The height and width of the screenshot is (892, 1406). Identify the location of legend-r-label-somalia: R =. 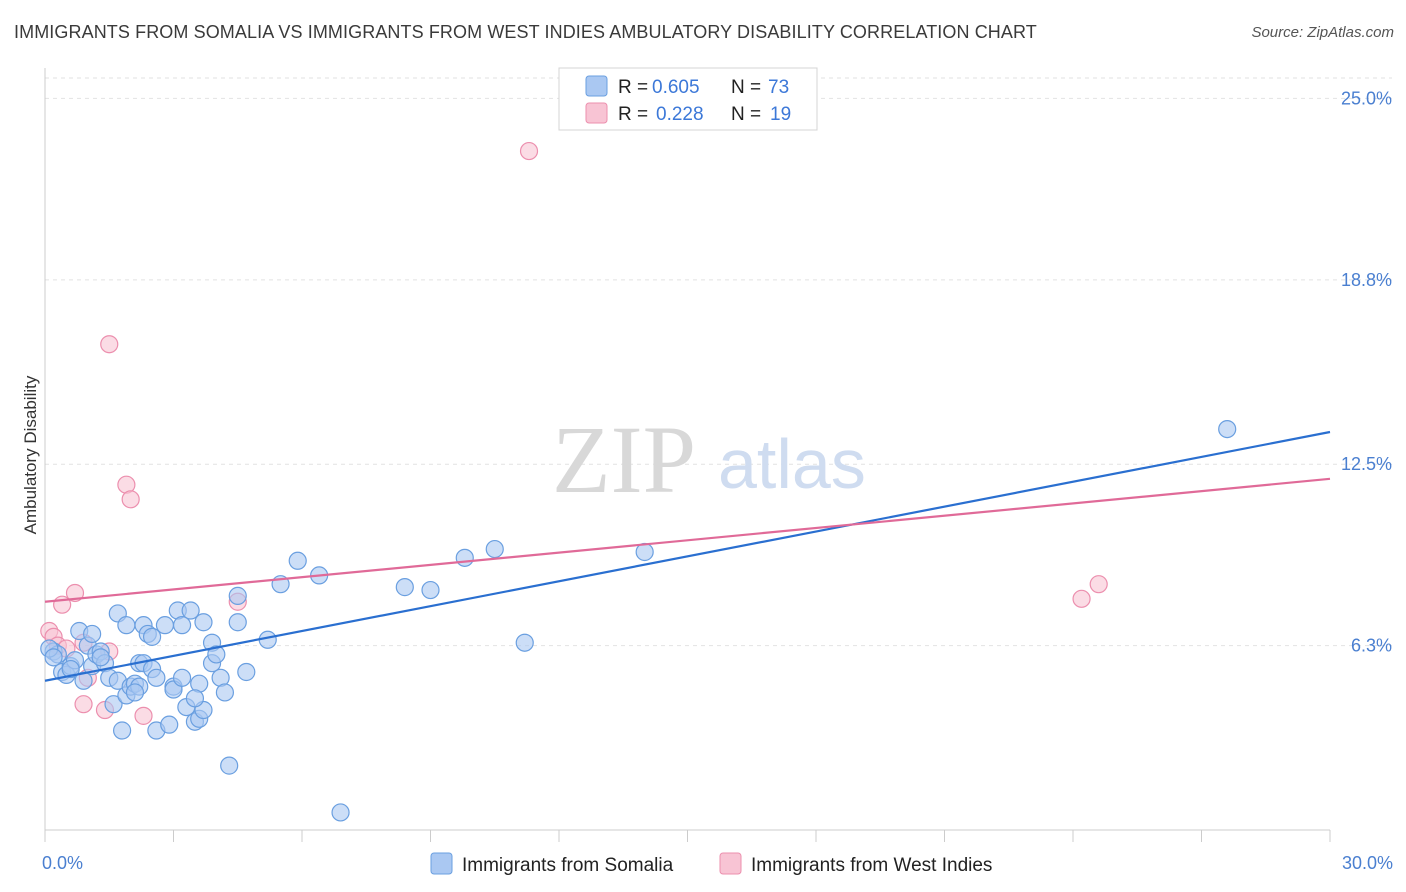
(633, 87).